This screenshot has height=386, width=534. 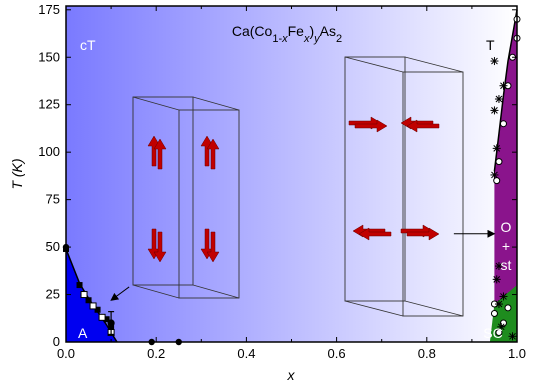 What do you see at coordinates (246, 353) in the screenshot?
I see `x-tick-label: 0.4` at bounding box center [246, 353].